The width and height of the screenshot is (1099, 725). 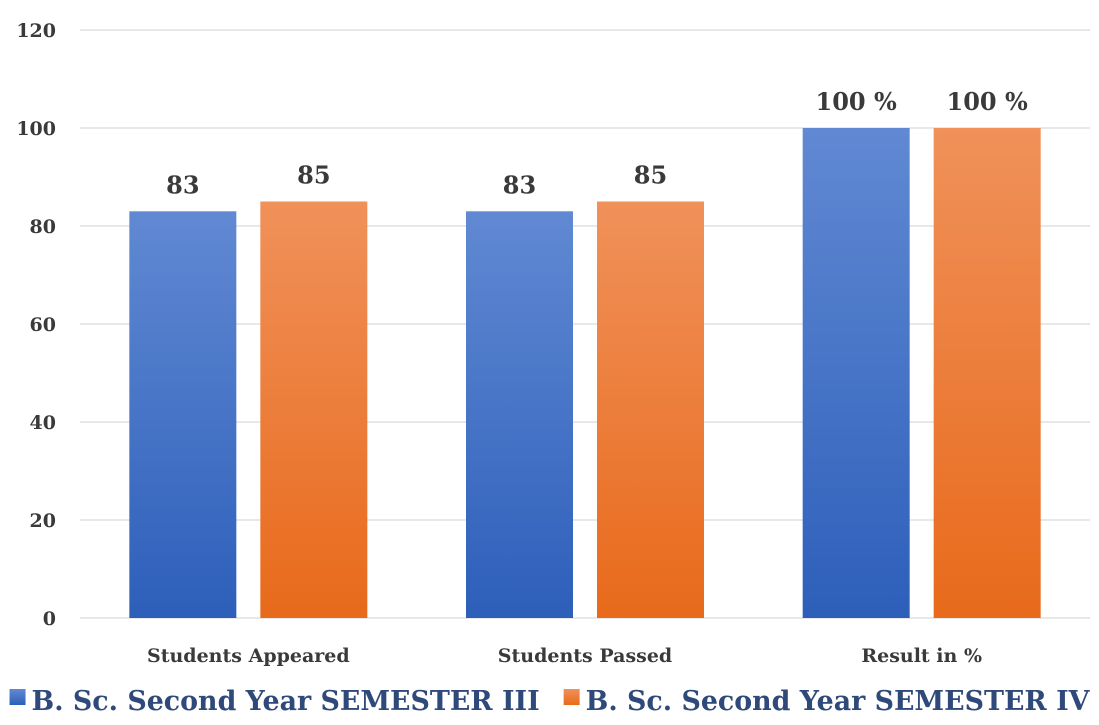 What do you see at coordinates (248, 656) in the screenshot?
I see `category-label: Students Appeared` at bounding box center [248, 656].